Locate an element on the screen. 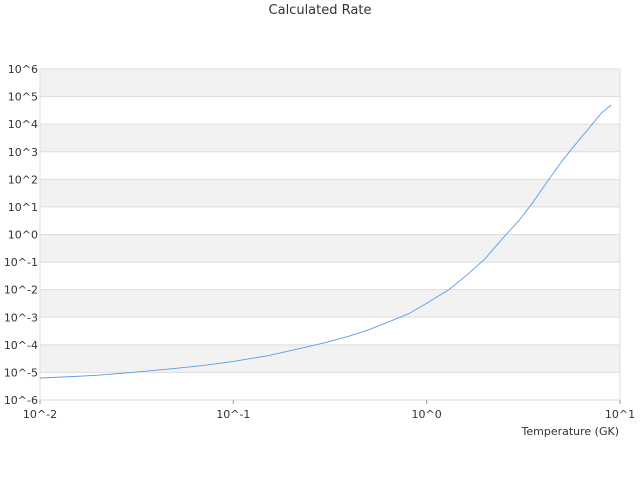 Image resolution: width=640 pixels, height=480 pixels. y-tick-label: 10^2 is located at coordinates (23, 179).